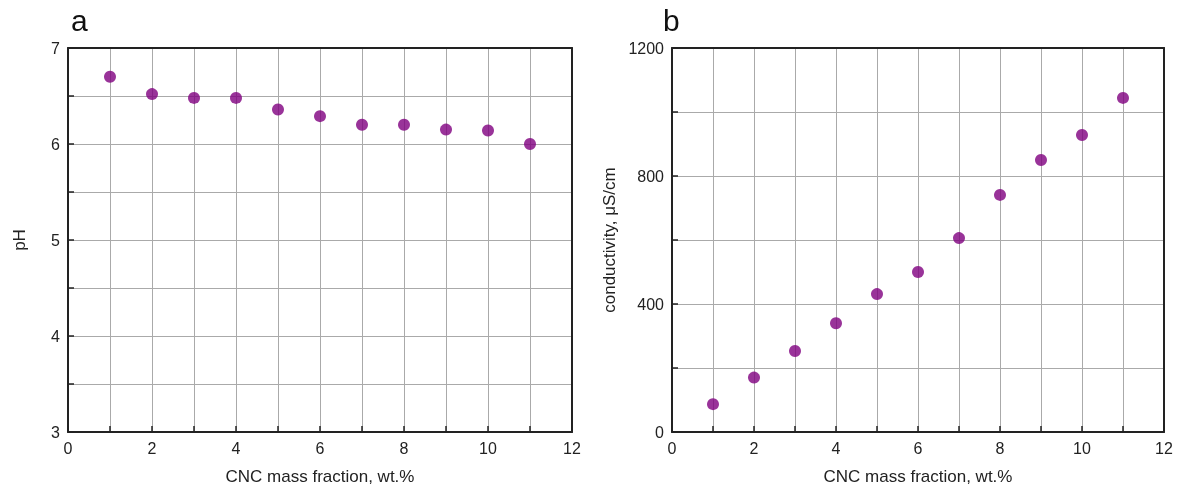 Image resolution: width=1184 pixels, height=501 pixels. What do you see at coordinates (79, 20) in the screenshot?
I see `chart-title: a` at bounding box center [79, 20].